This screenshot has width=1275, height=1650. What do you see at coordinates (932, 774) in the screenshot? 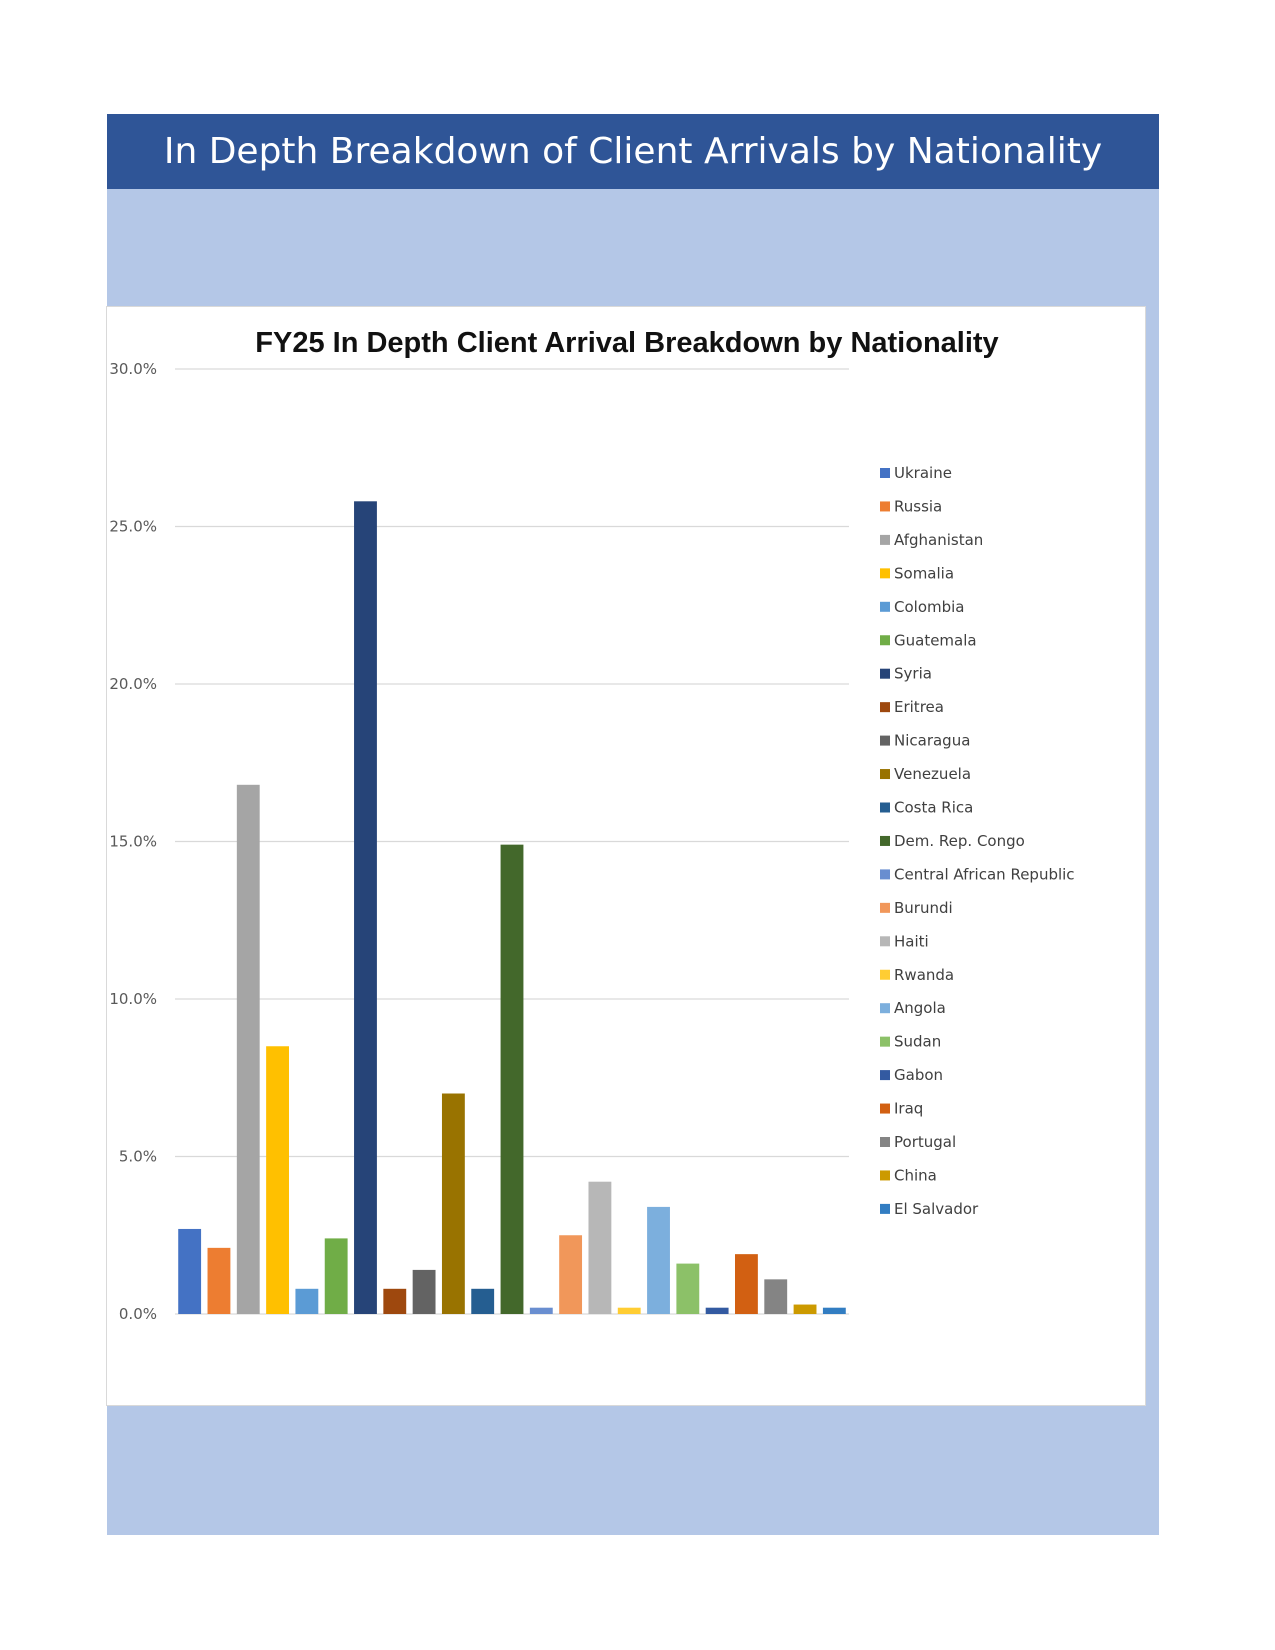
I see `legend-label: Venezuela` at bounding box center [932, 774].